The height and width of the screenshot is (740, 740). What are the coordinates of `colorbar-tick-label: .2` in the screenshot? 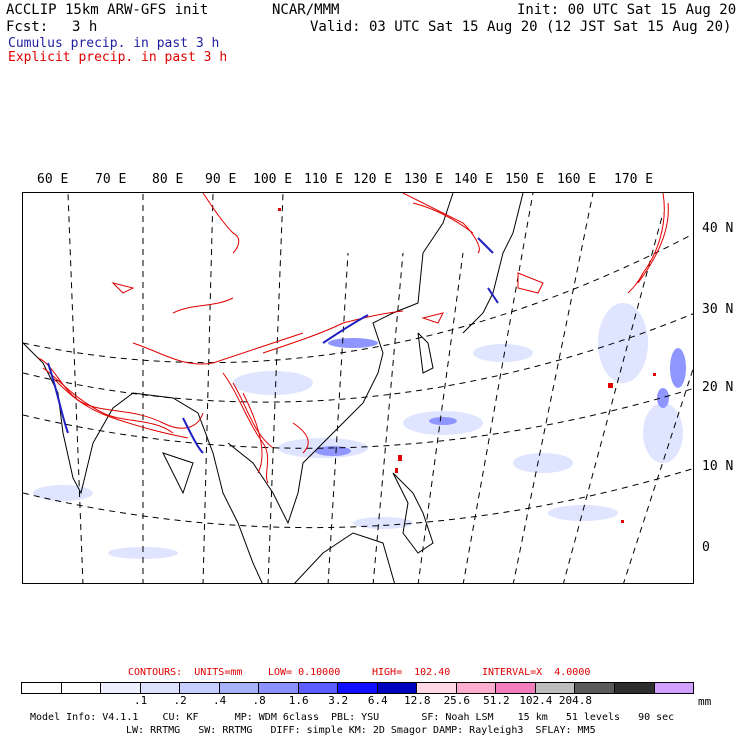 It's located at (180, 700).